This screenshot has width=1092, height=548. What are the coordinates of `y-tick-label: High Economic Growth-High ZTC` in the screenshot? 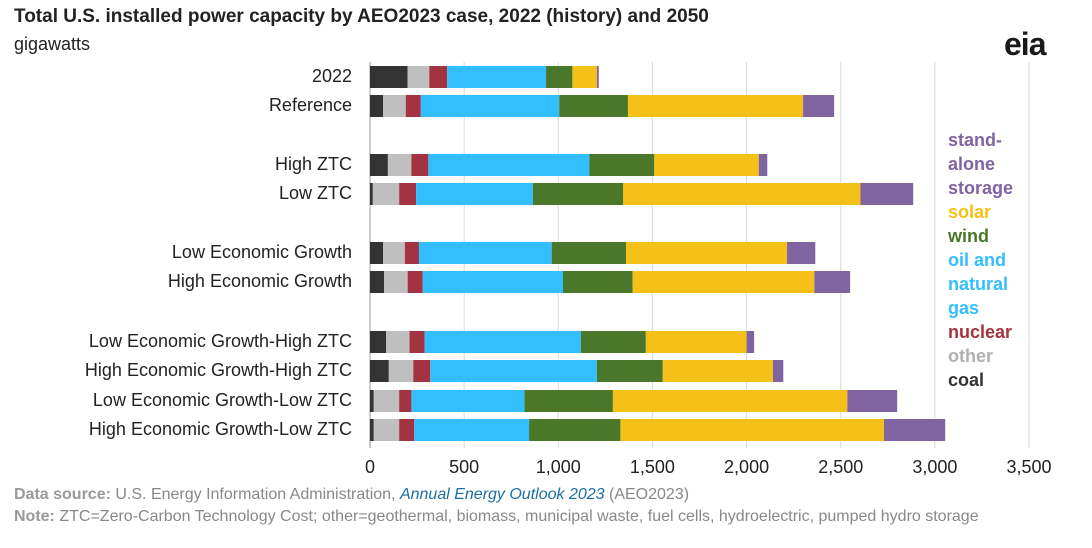 It's located at (218, 370).